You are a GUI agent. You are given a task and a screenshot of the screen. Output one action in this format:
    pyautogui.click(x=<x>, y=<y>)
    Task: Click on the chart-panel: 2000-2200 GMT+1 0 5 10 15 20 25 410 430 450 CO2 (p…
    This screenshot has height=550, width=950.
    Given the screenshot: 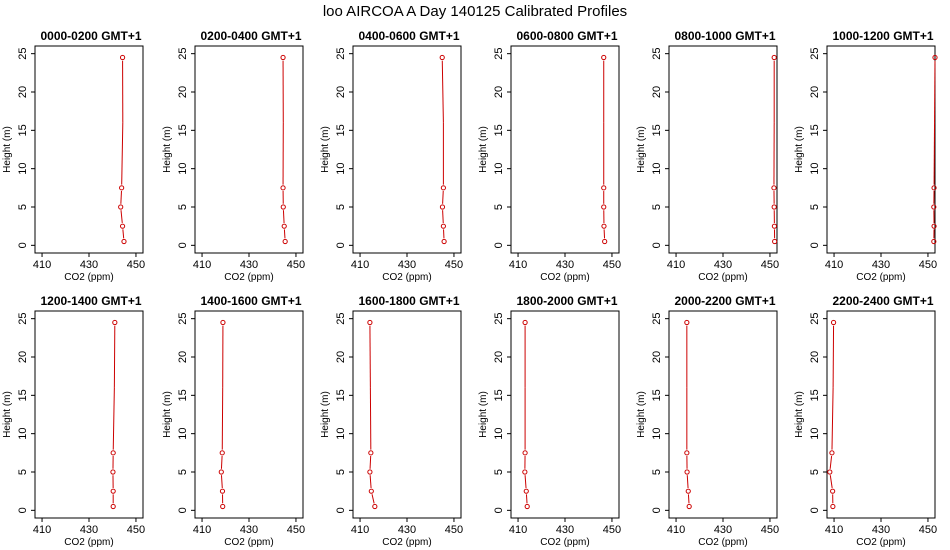 What is the action you would take?
    pyautogui.click(x=707, y=421)
    